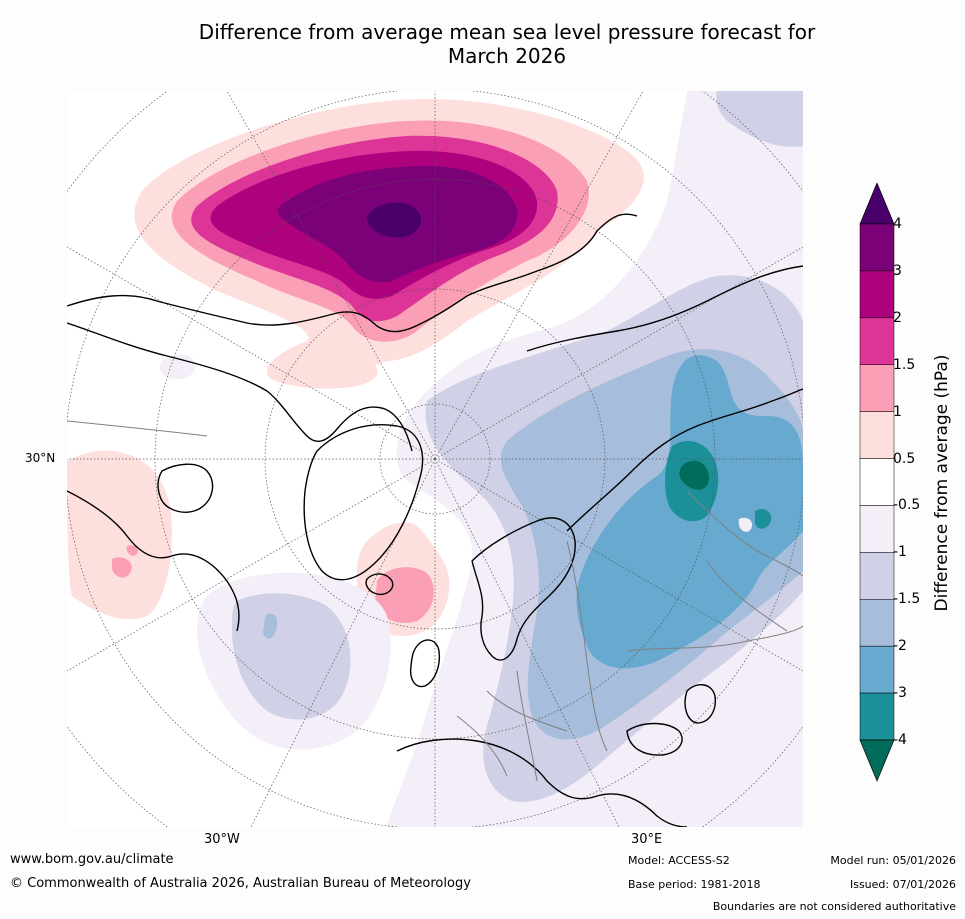 Image resolution: width=965 pixels, height=919 pixels. I want to click on border-russia-west, so click(587, 646).